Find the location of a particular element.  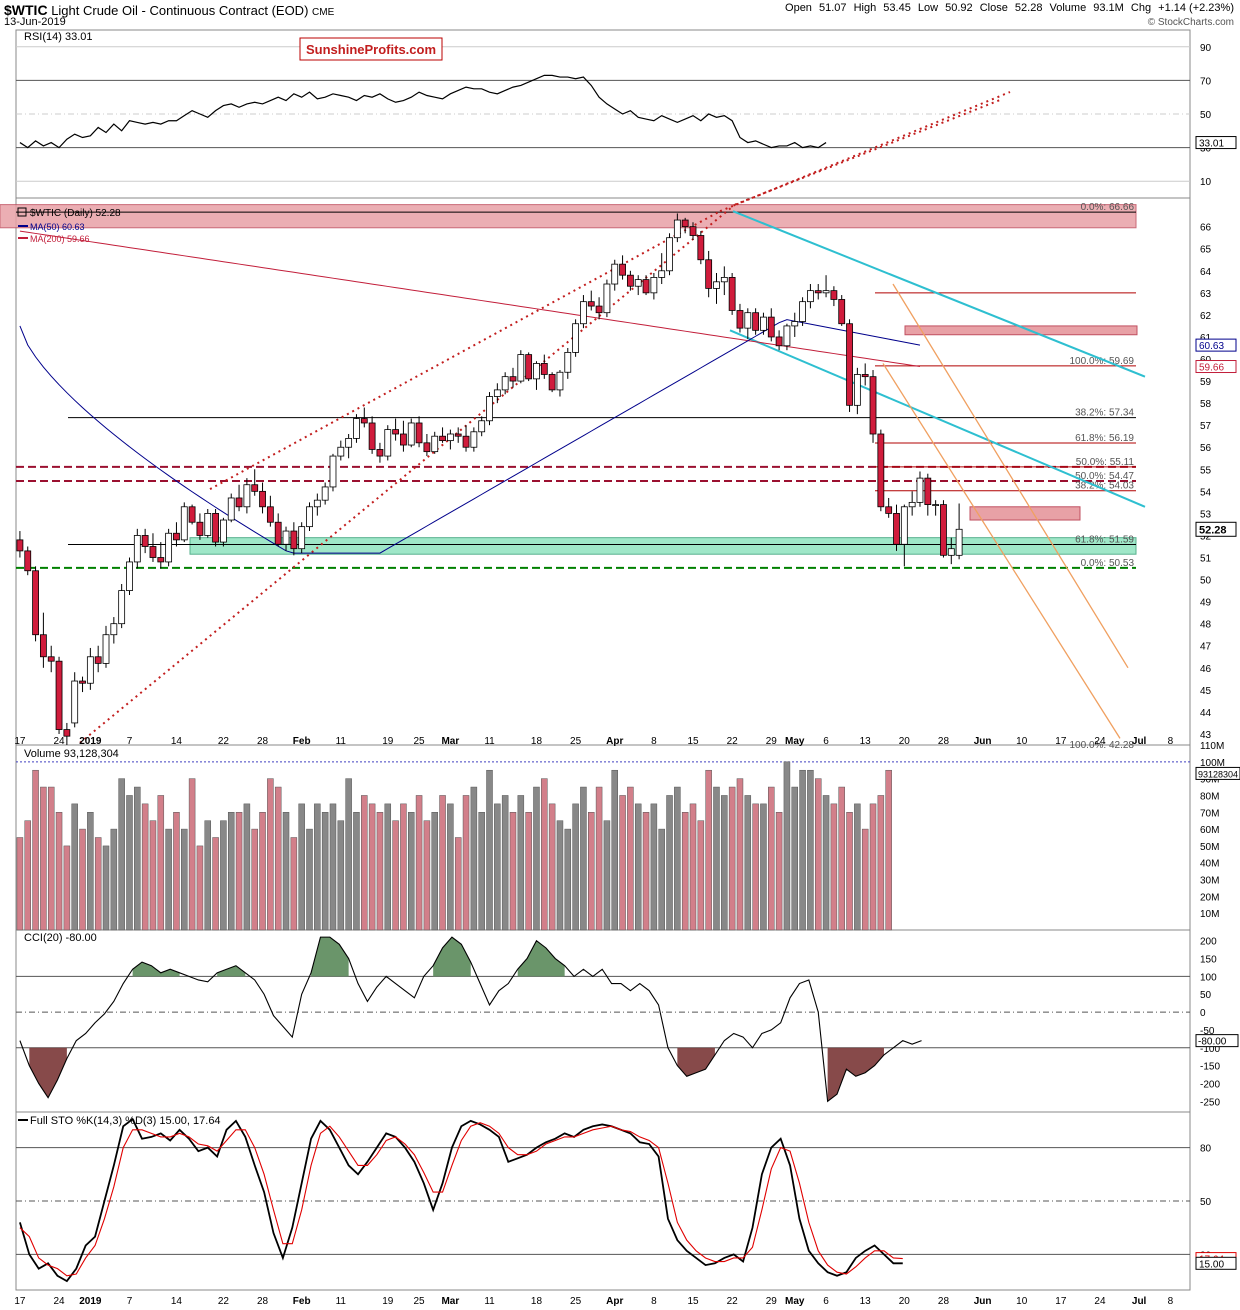

cci-overbought-fill is located at coordinates (541, 958).